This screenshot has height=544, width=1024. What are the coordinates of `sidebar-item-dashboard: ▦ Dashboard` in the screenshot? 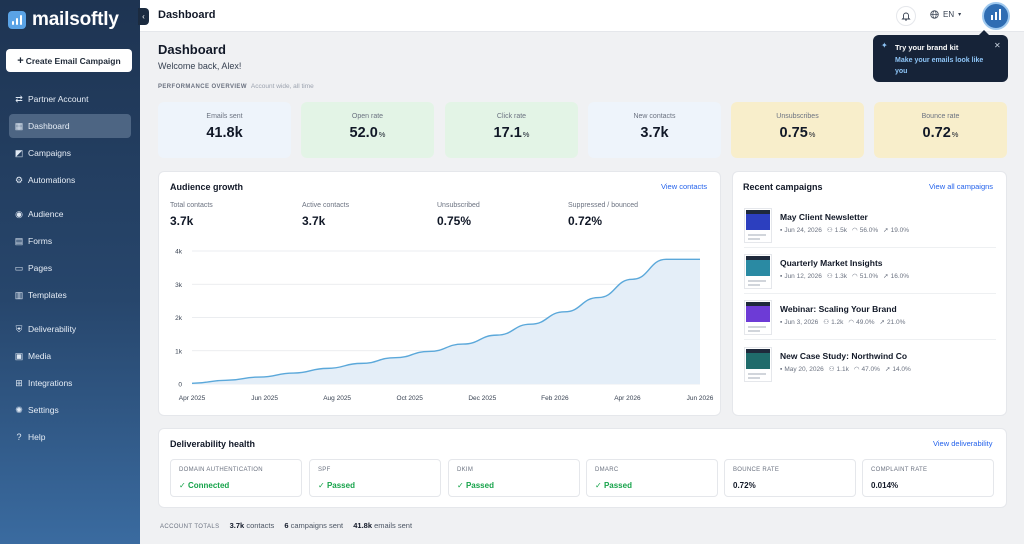 It's located at (70, 126).